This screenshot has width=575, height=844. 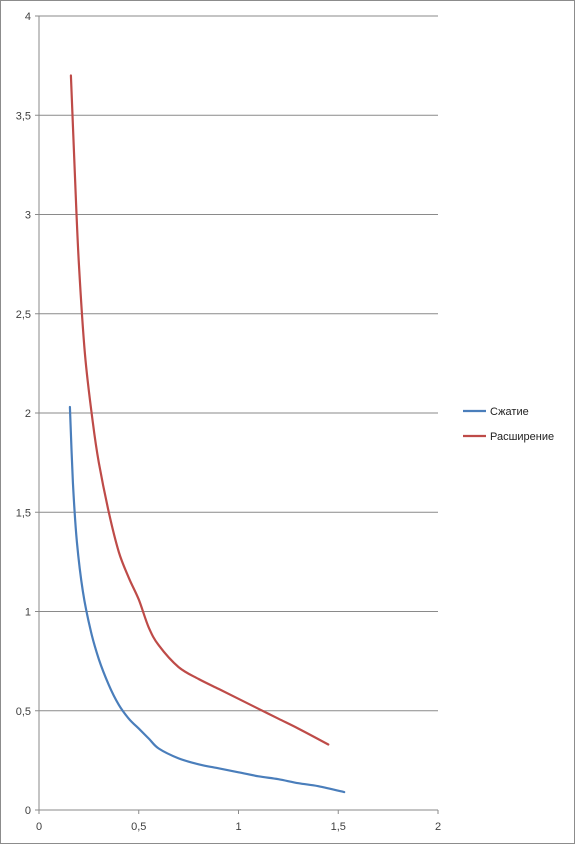 What do you see at coordinates (28, 811) in the screenshot?
I see `y-tick-label: 0` at bounding box center [28, 811].